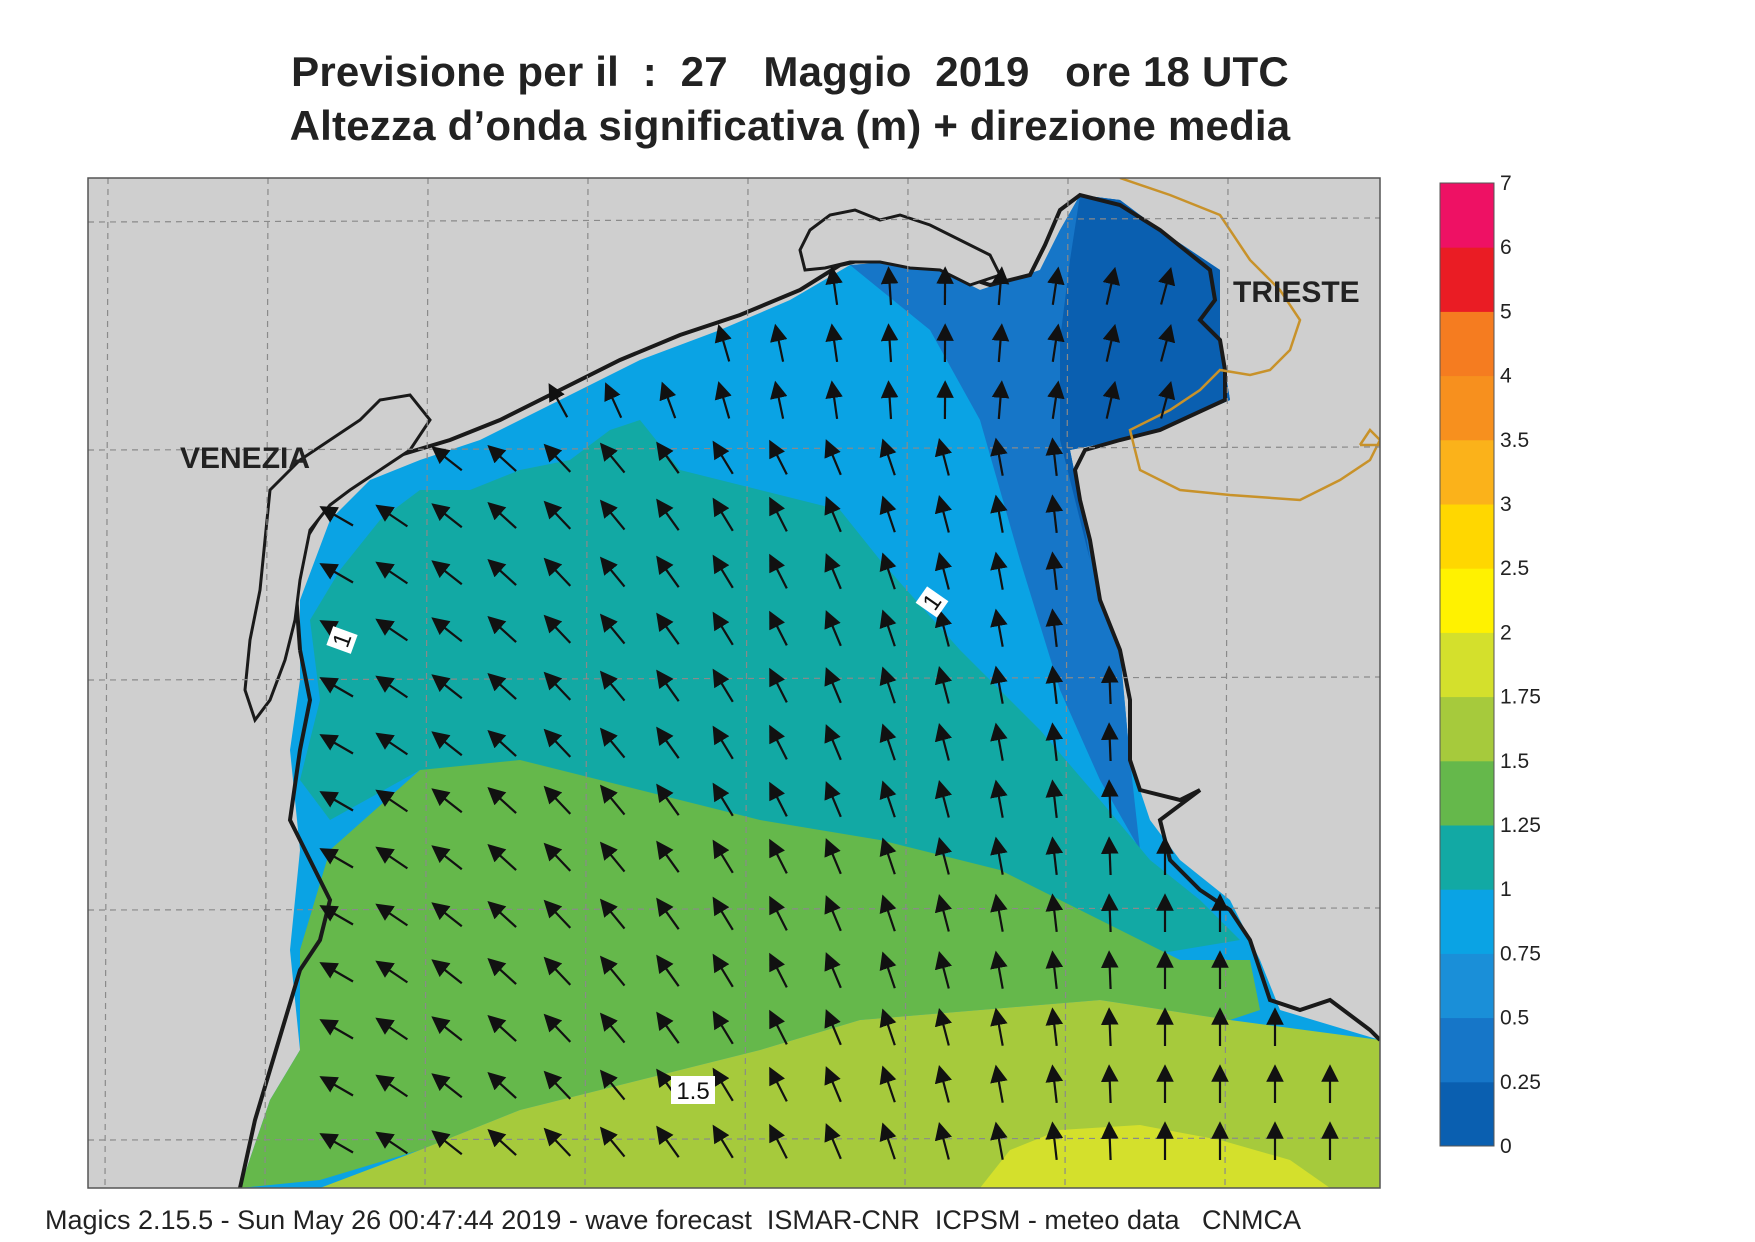 The height and width of the screenshot is (1242, 1755). What do you see at coordinates (1155, 1156) in the screenshot?
I see `sea-band-1.75-2` at bounding box center [1155, 1156].